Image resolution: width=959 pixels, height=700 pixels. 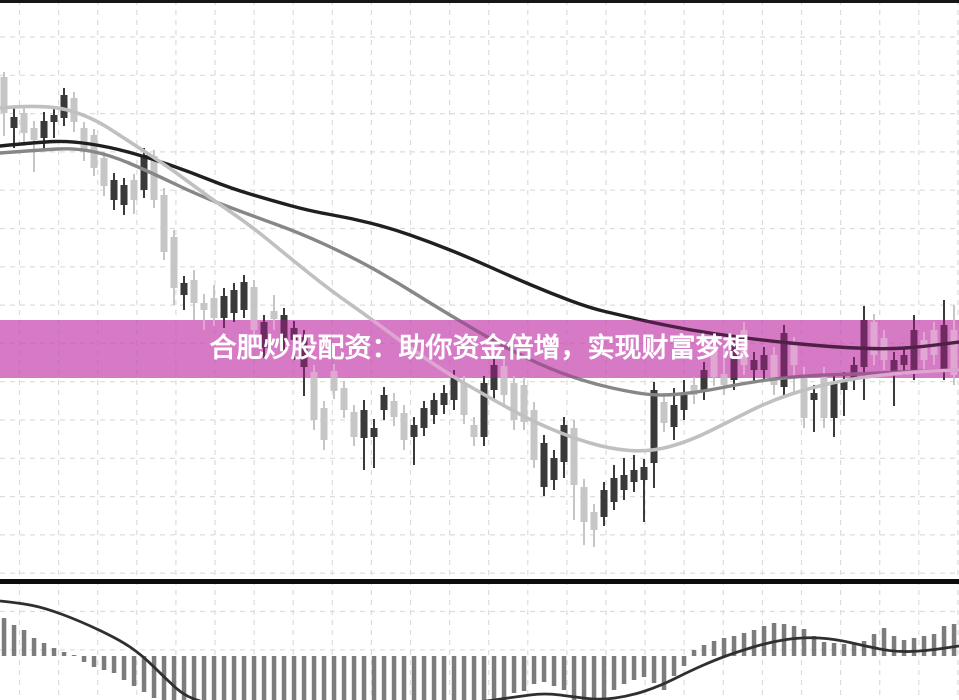 What do you see at coordinates (479, 1) in the screenshot?
I see `top-border-line` at bounding box center [479, 1].